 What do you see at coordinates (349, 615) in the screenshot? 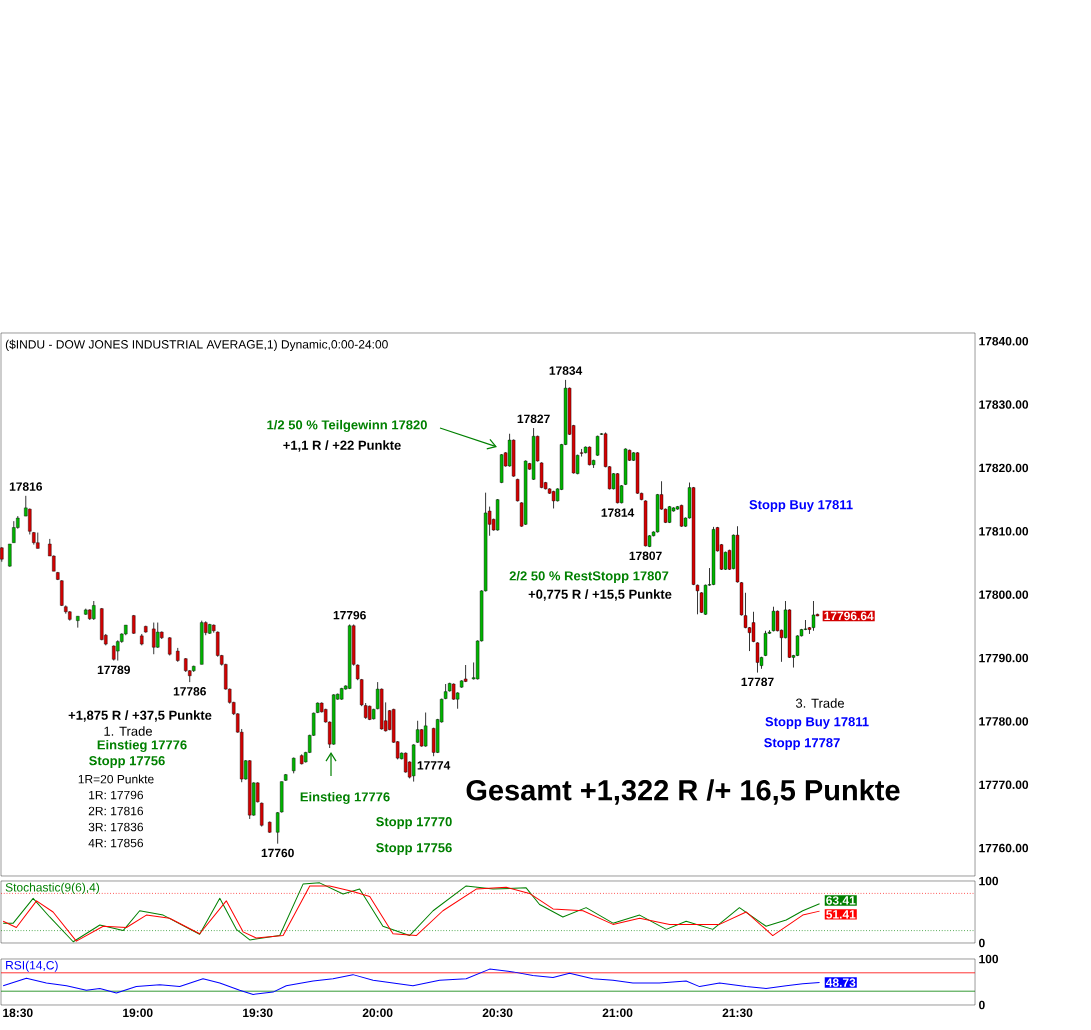
I see `annotation: 17796` at bounding box center [349, 615].